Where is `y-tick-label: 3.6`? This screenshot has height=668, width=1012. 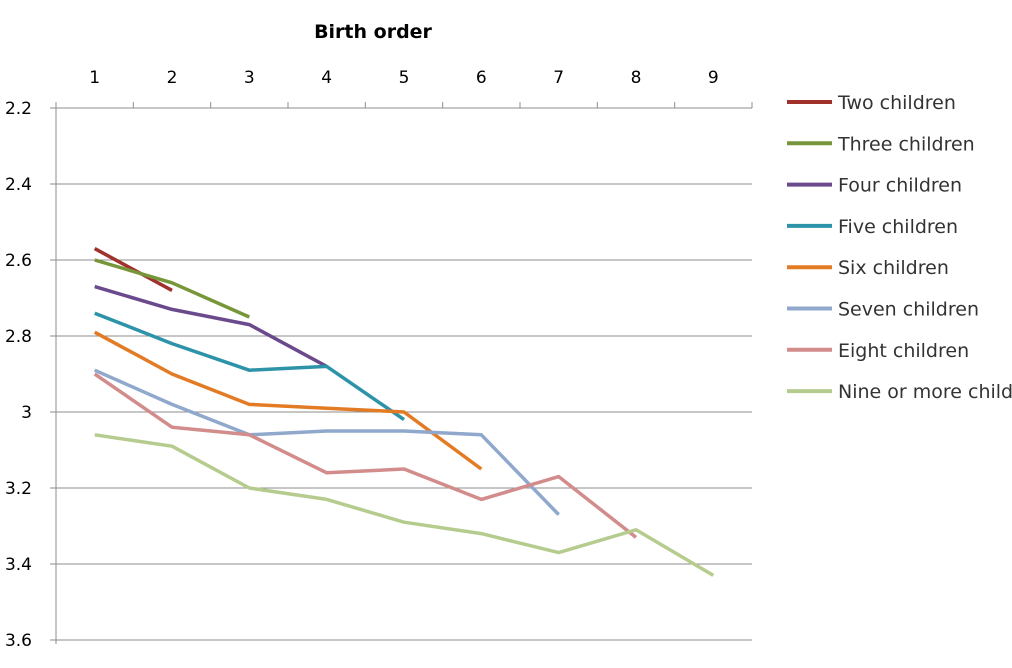
y-tick-label: 3.6 is located at coordinates (18, 641).